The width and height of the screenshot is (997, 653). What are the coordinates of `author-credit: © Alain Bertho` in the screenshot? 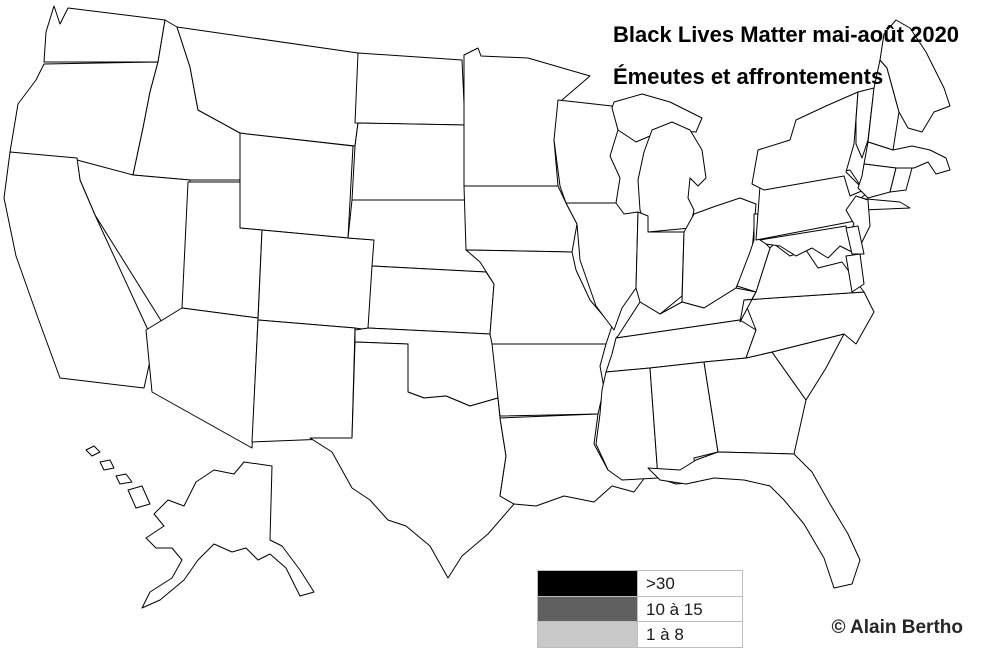 It's located at (897, 627).